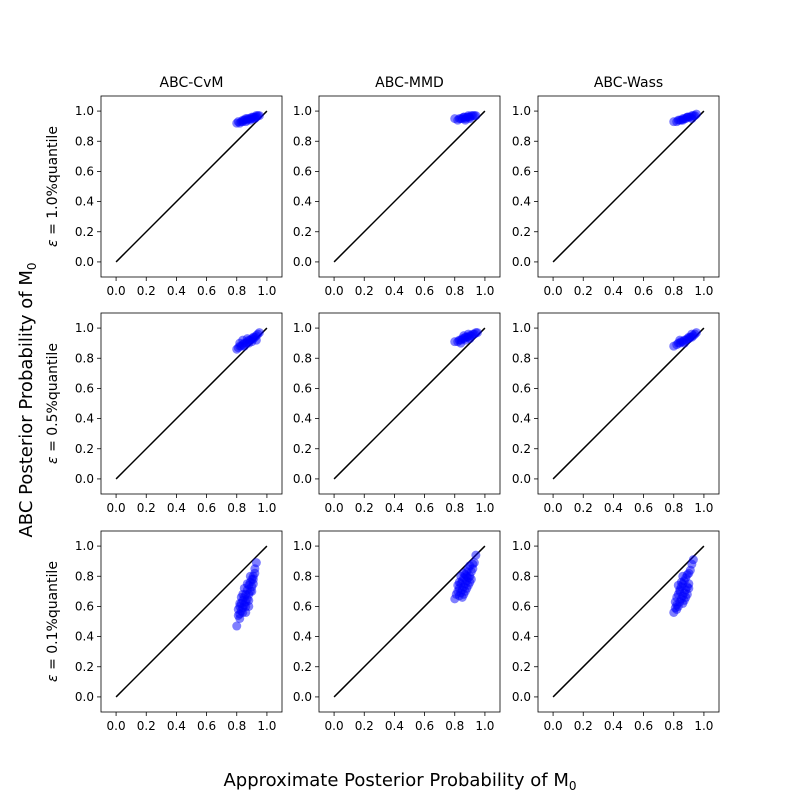 This screenshot has height=800, width=800. Describe the element at coordinates (399, 781) in the screenshot. I see `x-axis-label: Approximate Posterior Probability of M0` at that location.